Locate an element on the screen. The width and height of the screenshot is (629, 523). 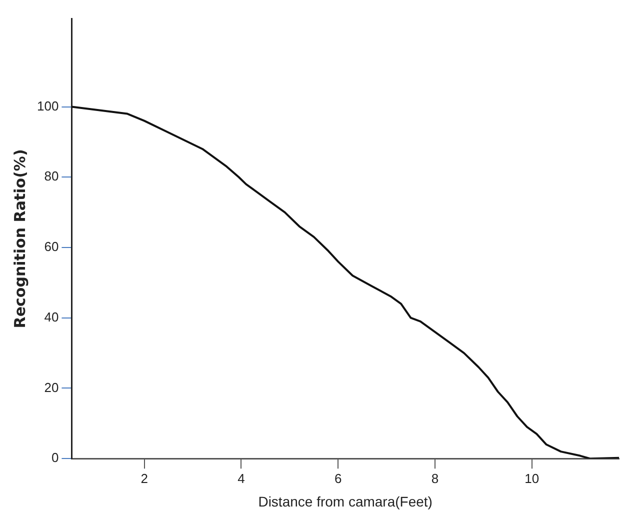
y-tick-label: 60 is located at coordinates (51, 246).